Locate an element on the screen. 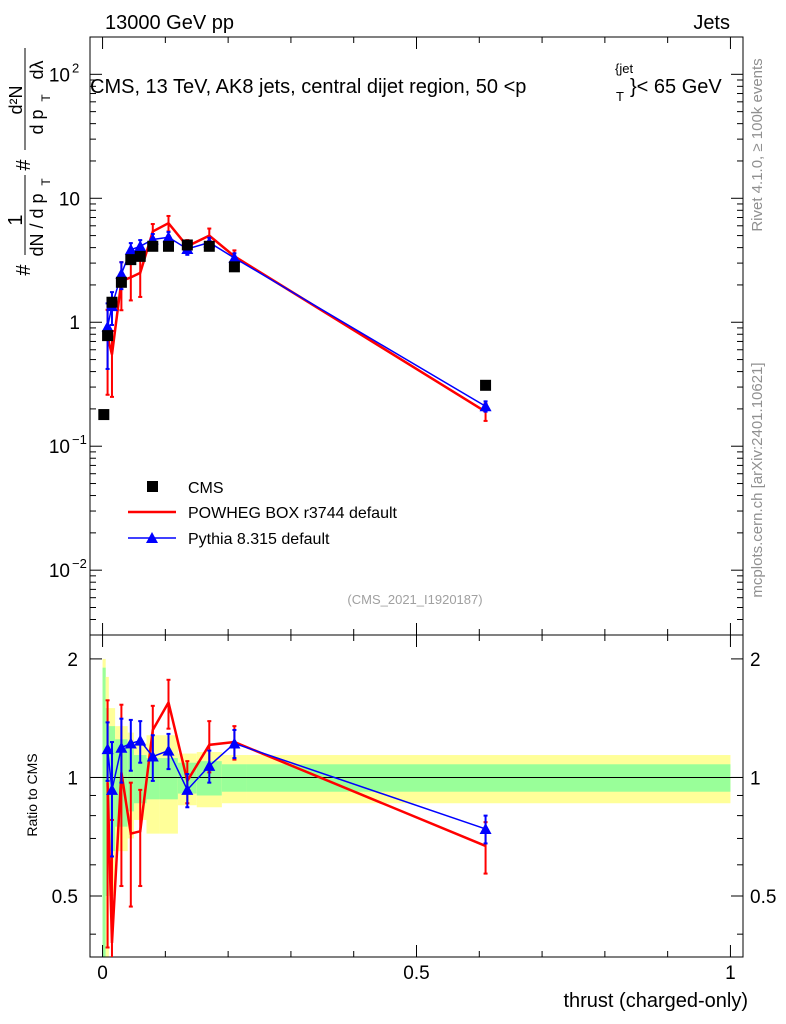 The height and width of the screenshot is (1024, 786). x-tick-label: 0.5 is located at coordinates (416, 973).